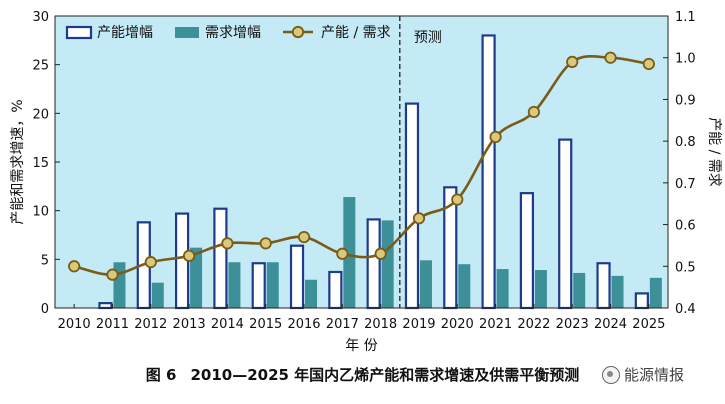 This screenshot has height=404, width=725. What do you see at coordinates (157, 295) in the screenshot?
I see `bar-demand-2012` at bounding box center [157, 295].